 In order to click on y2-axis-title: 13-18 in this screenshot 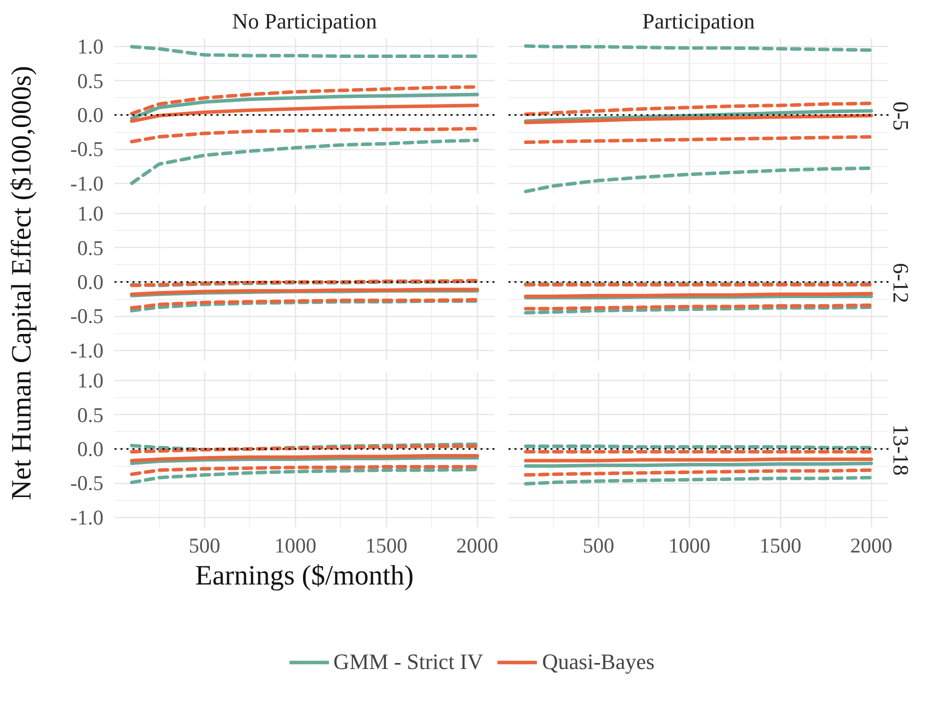, I will do `click(901, 450)`.